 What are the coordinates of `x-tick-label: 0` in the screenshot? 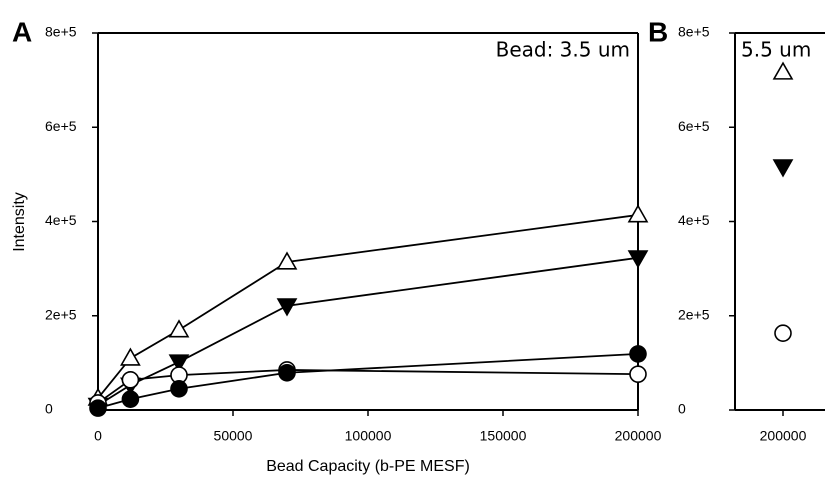 It's located at (98, 436).